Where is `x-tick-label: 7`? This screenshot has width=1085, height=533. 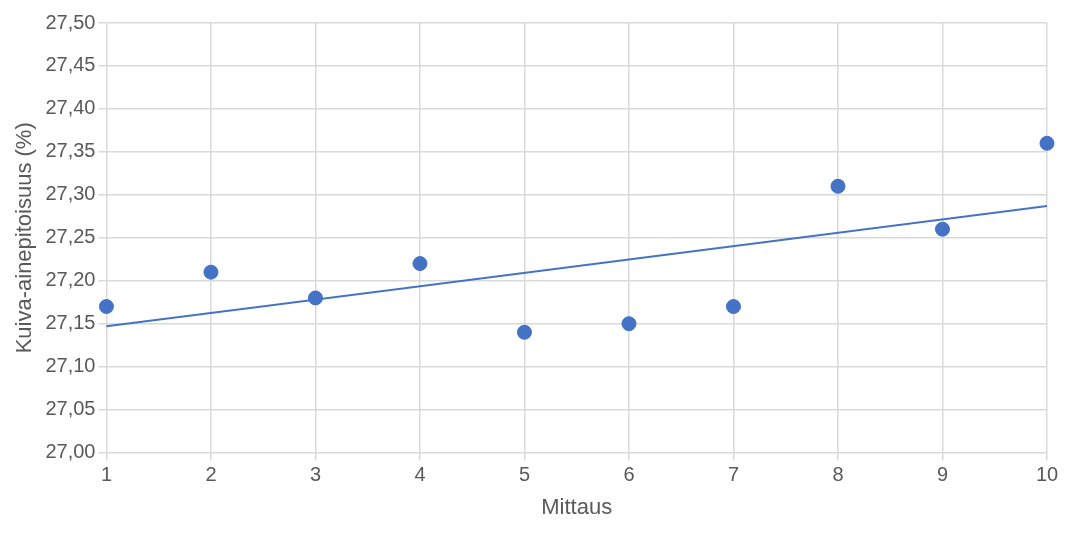 x-tick-label: 7 is located at coordinates (733, 474).